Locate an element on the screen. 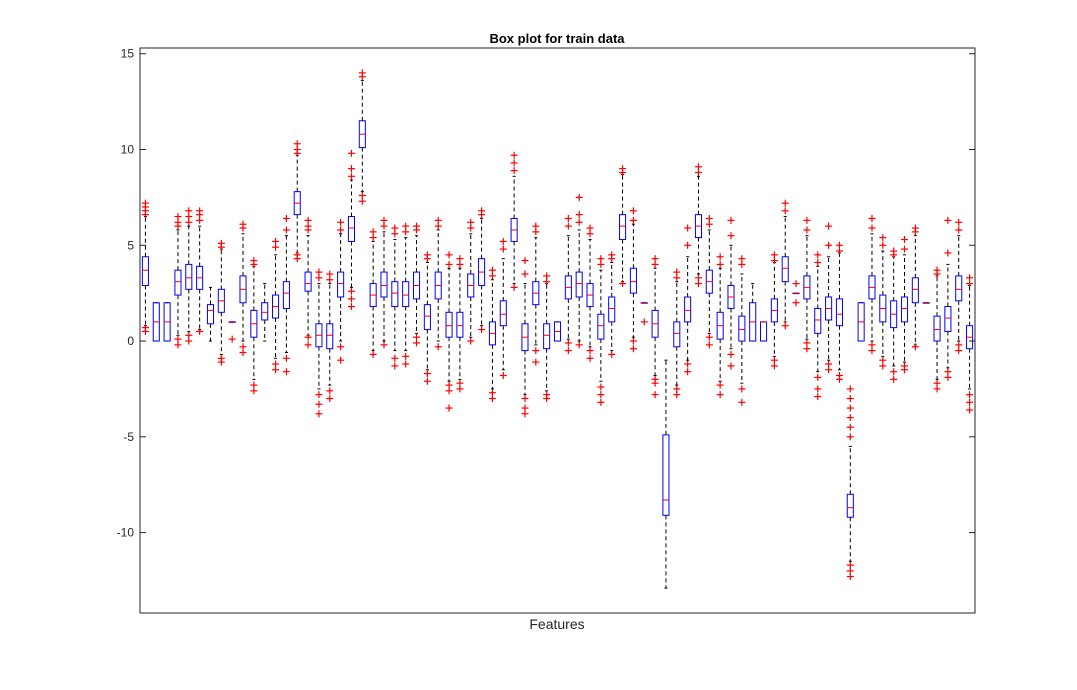 The width and height of the screenshot is (1077, 690). y-tick-label: 5 is located at coordinates (130, 245).